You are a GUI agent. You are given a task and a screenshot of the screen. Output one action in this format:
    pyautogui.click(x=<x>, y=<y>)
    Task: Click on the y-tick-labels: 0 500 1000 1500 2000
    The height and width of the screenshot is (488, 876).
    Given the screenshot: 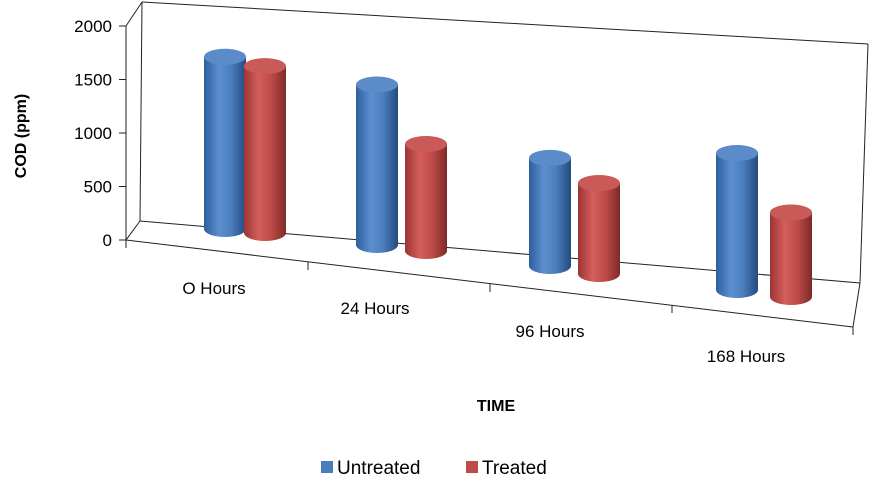 What is the action you would take?
    pyautogui.click(x=93, y=133)
    